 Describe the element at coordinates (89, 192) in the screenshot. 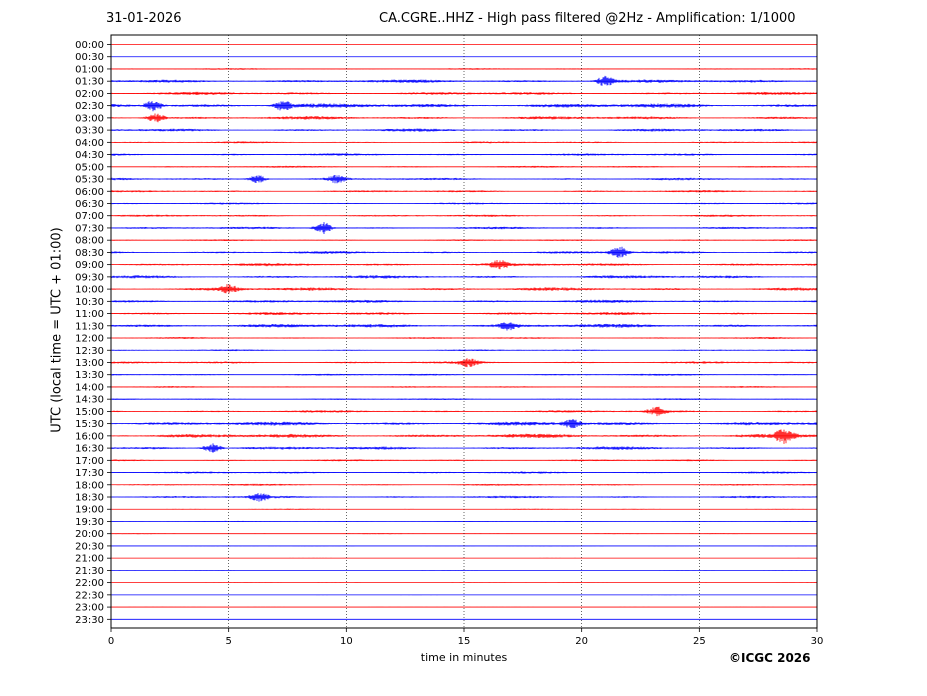

I see `y-tick-label: 06:00` at that location.